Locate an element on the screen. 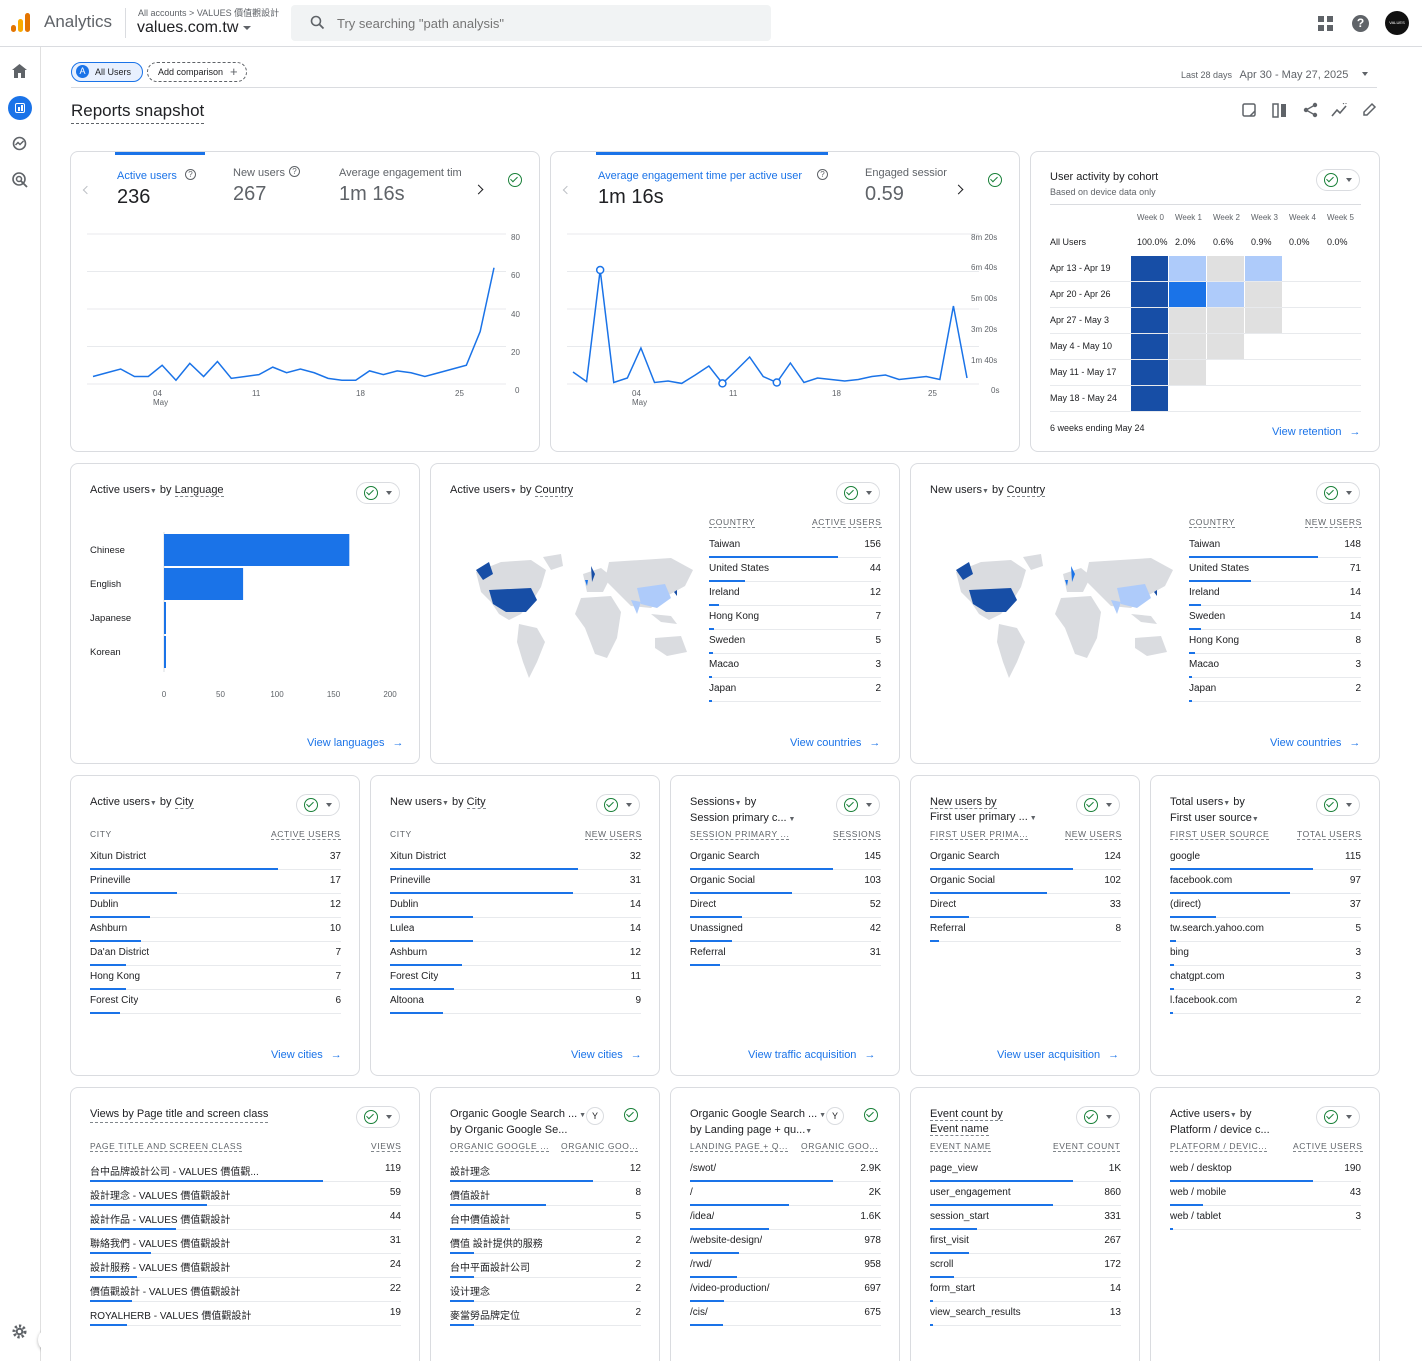  table-row: tw.search.yahoo.com 5 is located at coordinates (1265, 930).